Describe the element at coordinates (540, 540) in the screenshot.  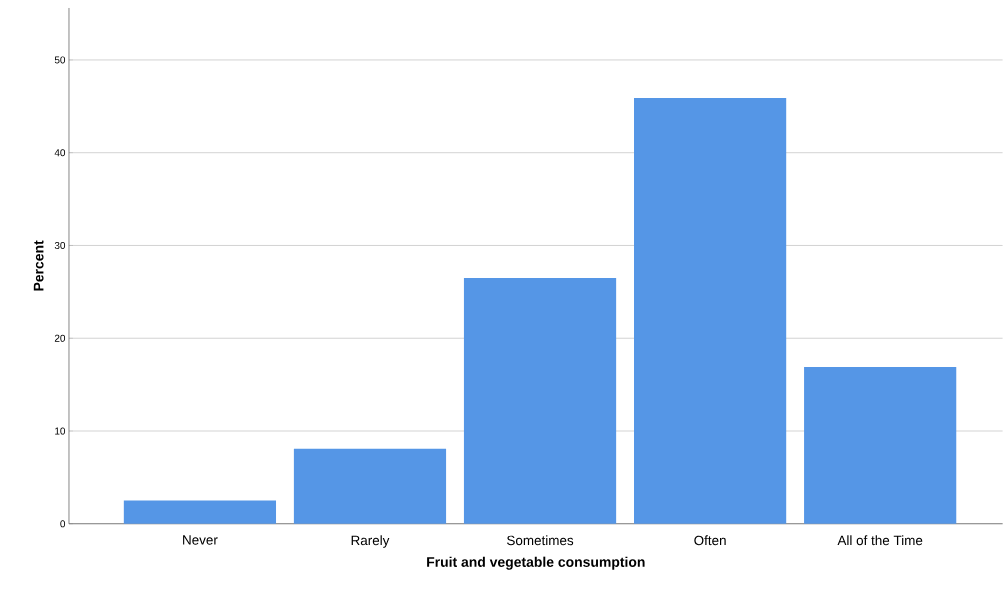
I see `x-tick-label: Sometimes` at that location.